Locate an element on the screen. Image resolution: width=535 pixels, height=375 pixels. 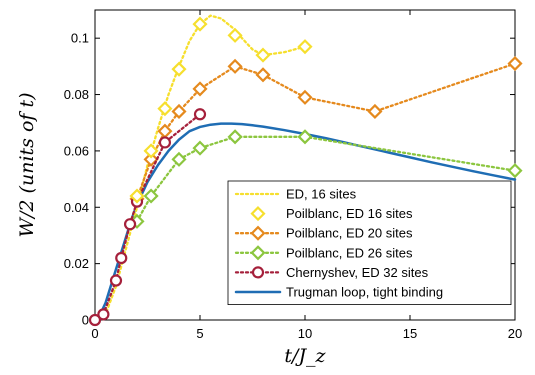
x-tick-label: 15 is located at coordinates (410, 333).